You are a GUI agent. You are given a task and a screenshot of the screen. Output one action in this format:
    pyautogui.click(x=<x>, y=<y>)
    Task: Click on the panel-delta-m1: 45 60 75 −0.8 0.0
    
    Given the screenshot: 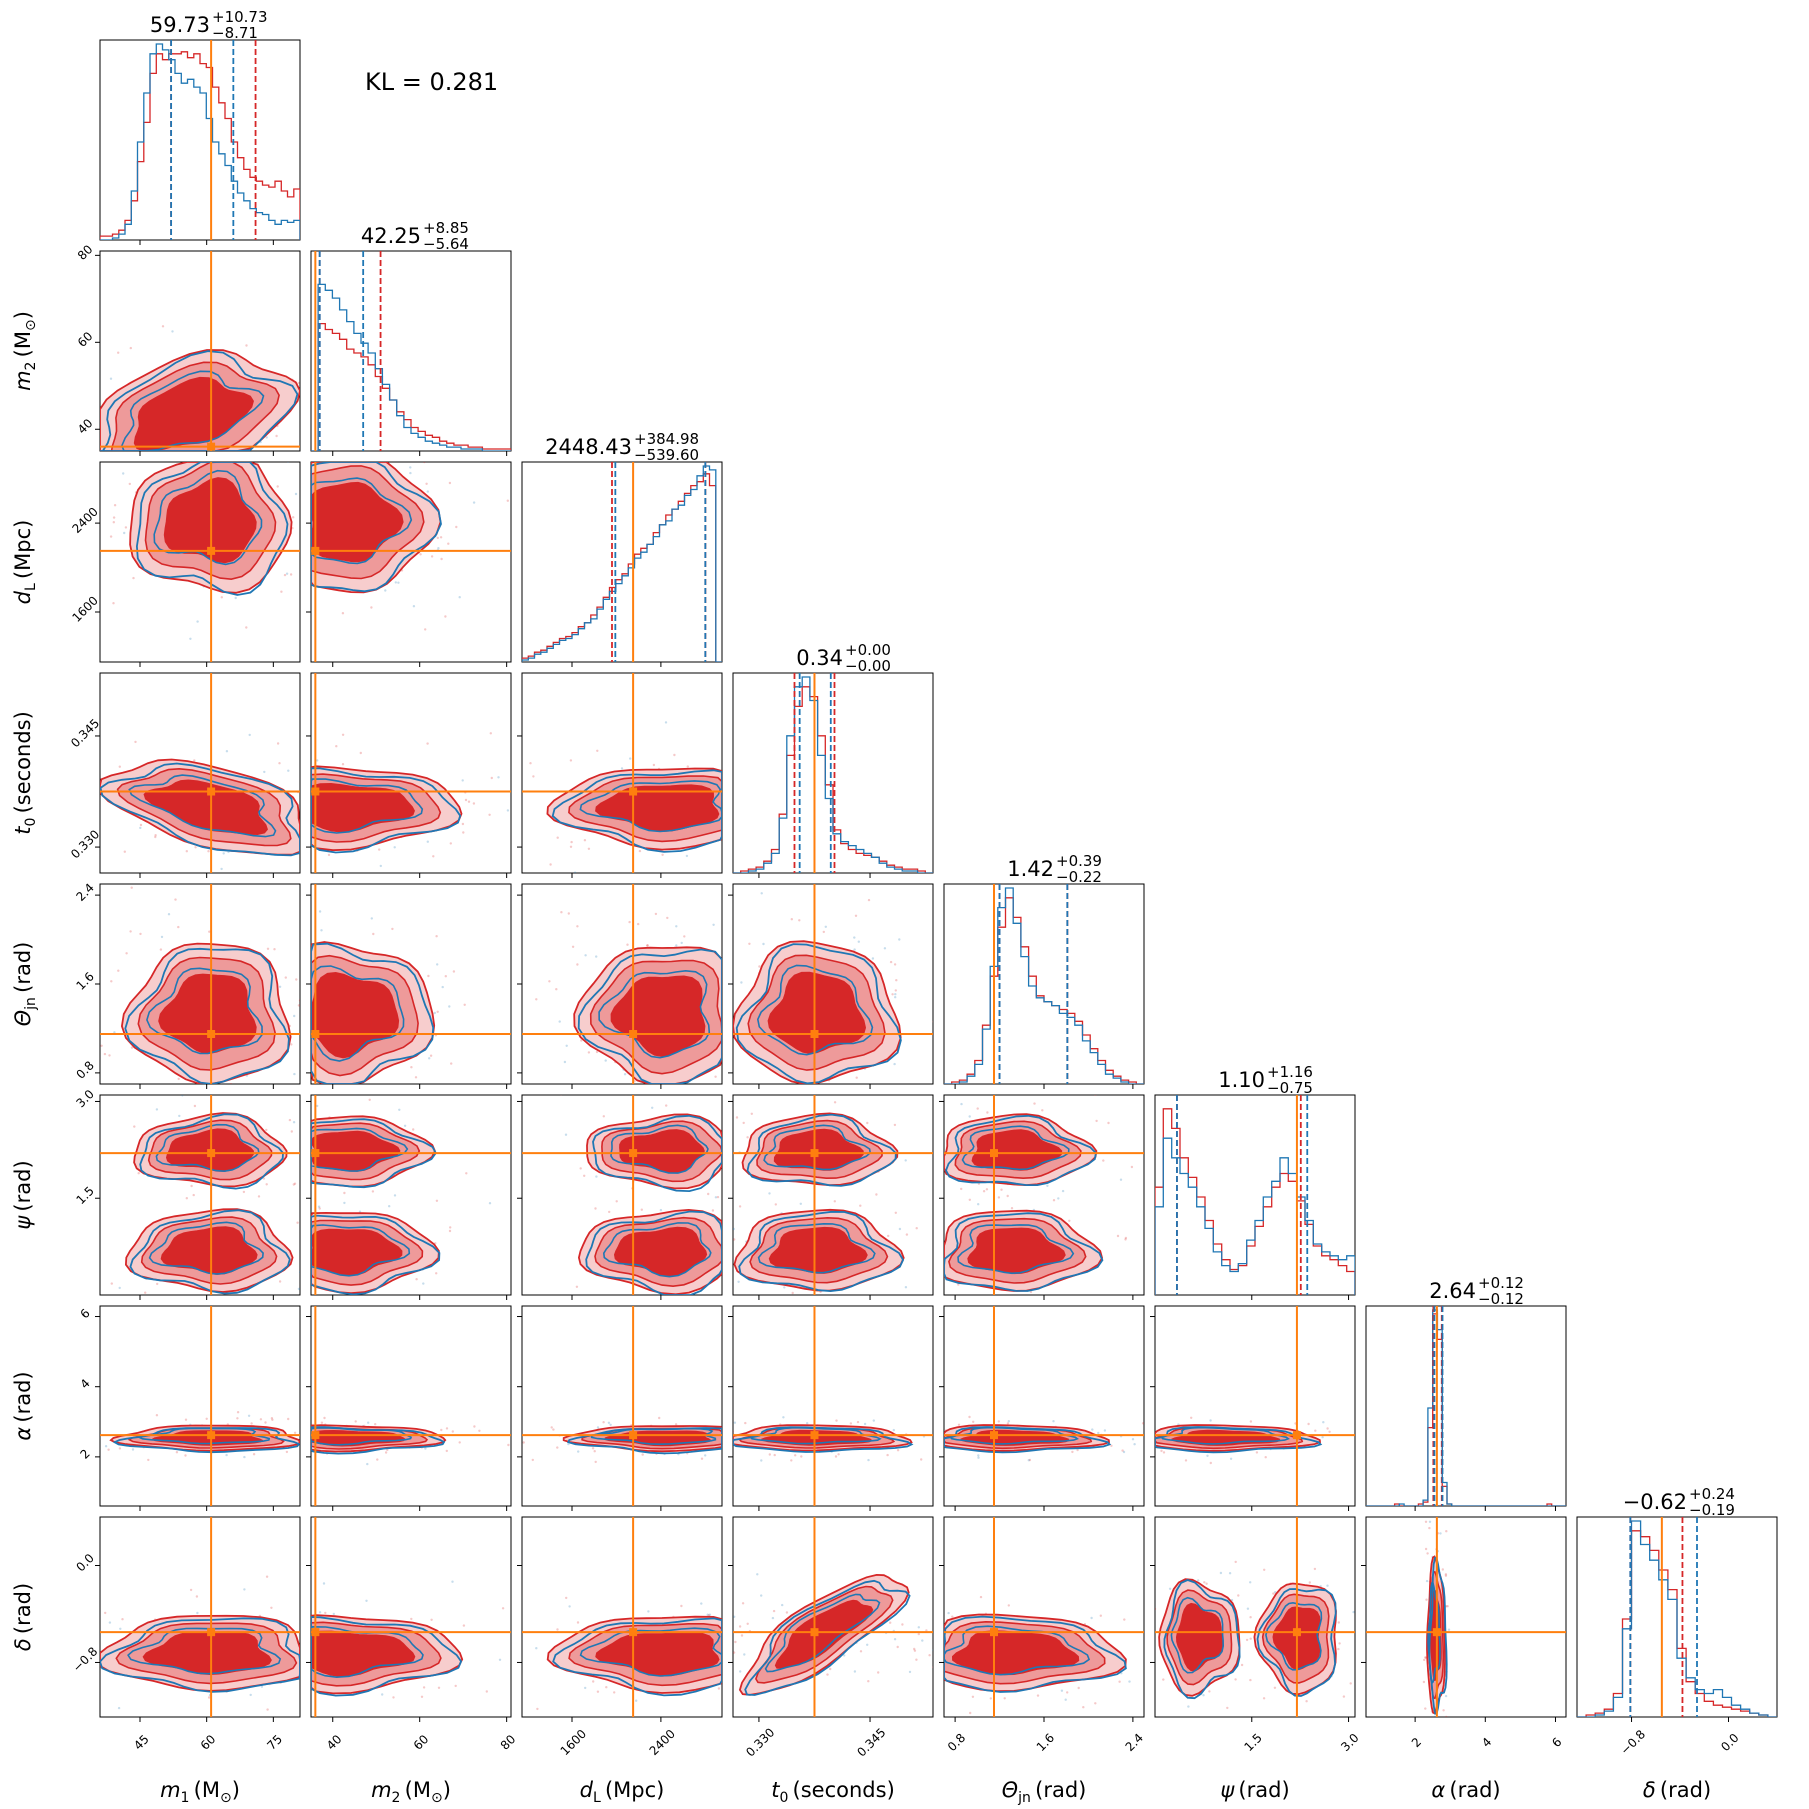 What is the action you would take?
    pyautogui.click(x=185, y=1634)
    